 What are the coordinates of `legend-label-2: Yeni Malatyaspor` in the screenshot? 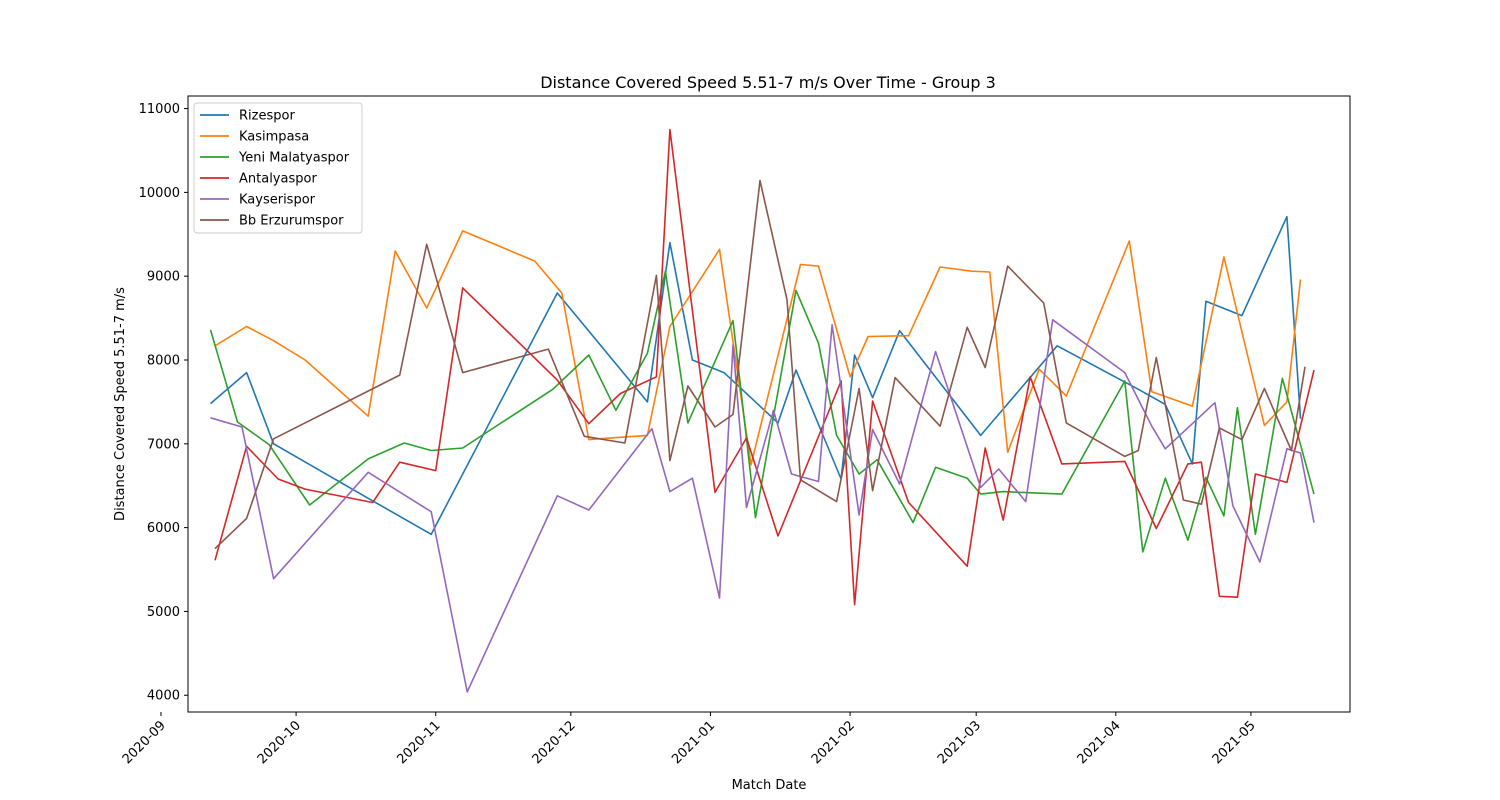 It's located at (294, 158).